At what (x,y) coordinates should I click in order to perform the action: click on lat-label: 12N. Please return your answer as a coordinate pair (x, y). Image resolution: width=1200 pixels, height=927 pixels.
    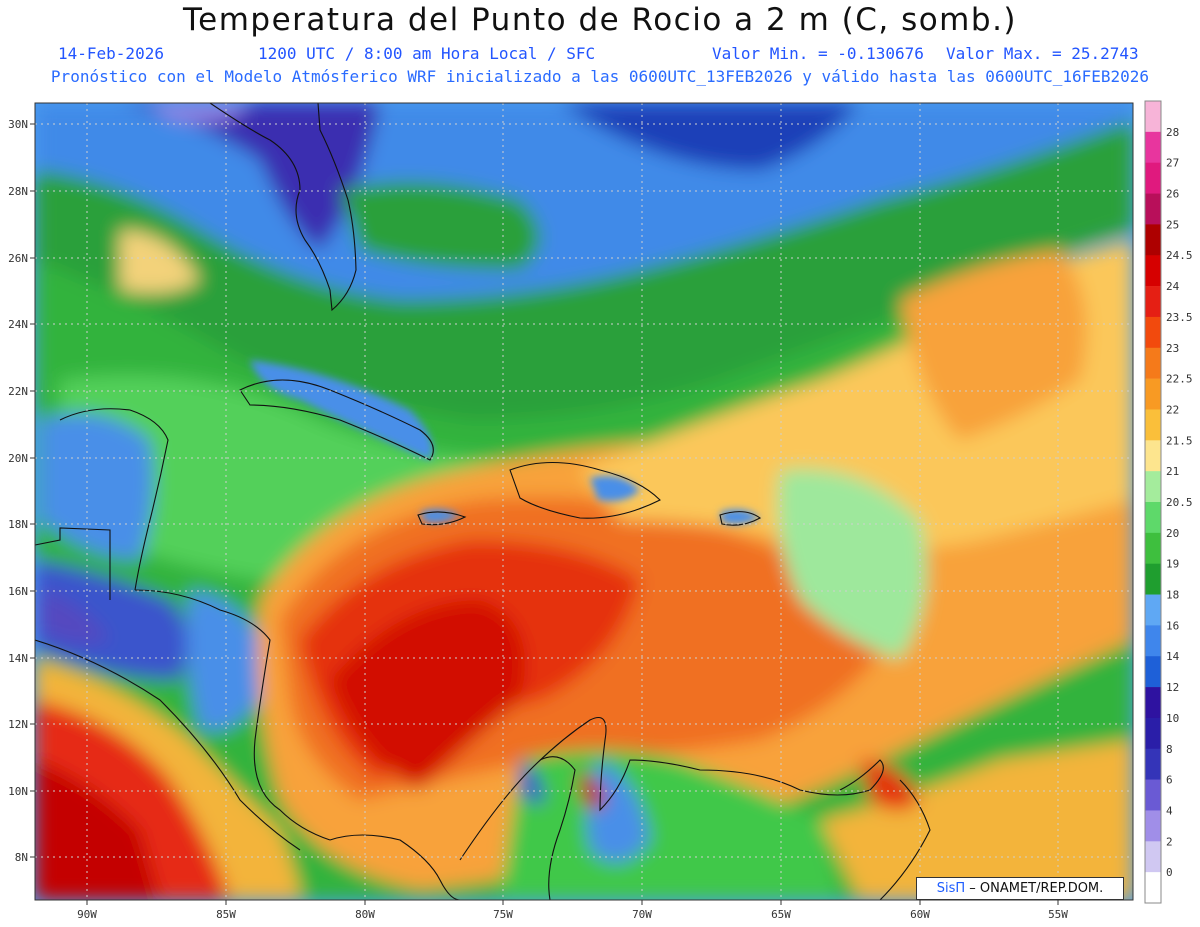
    Looking at the image, I should click on (18, 724).